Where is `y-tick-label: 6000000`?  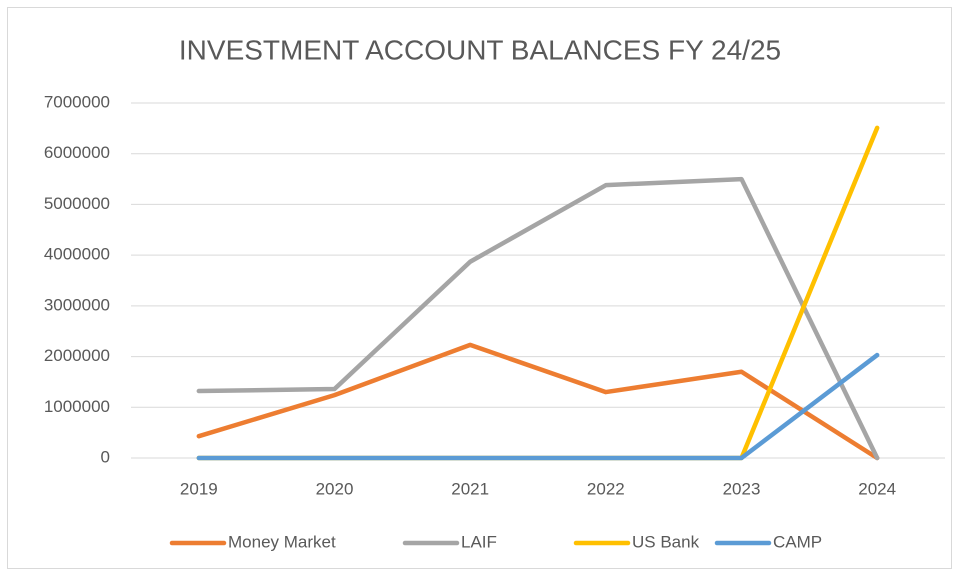
y-tick-label: 6000000 is located at coordinates (77, 152).